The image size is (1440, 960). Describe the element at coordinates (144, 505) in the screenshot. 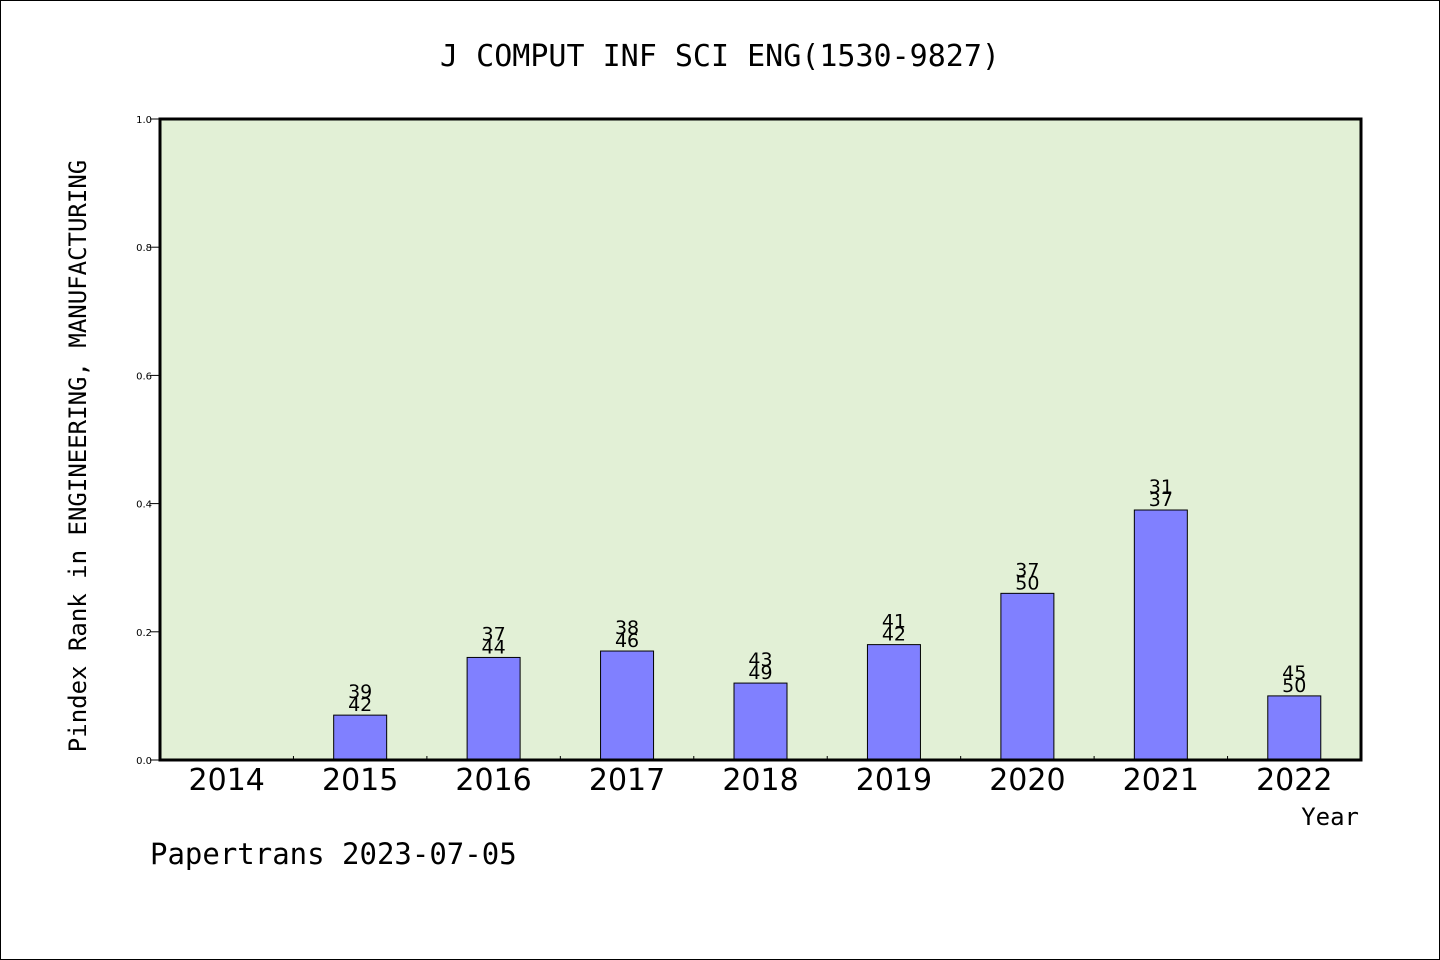

I see `y-tick-label: 0.4` at that location.